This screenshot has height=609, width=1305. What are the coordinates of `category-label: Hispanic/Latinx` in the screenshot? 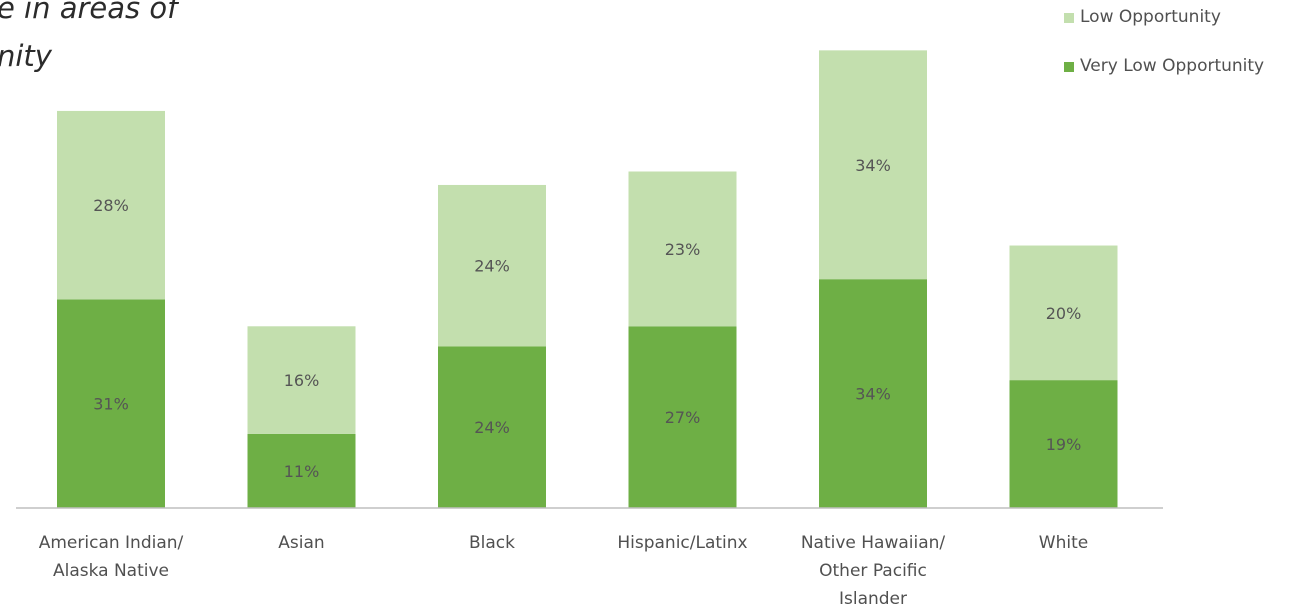 It's located at (682, 543).